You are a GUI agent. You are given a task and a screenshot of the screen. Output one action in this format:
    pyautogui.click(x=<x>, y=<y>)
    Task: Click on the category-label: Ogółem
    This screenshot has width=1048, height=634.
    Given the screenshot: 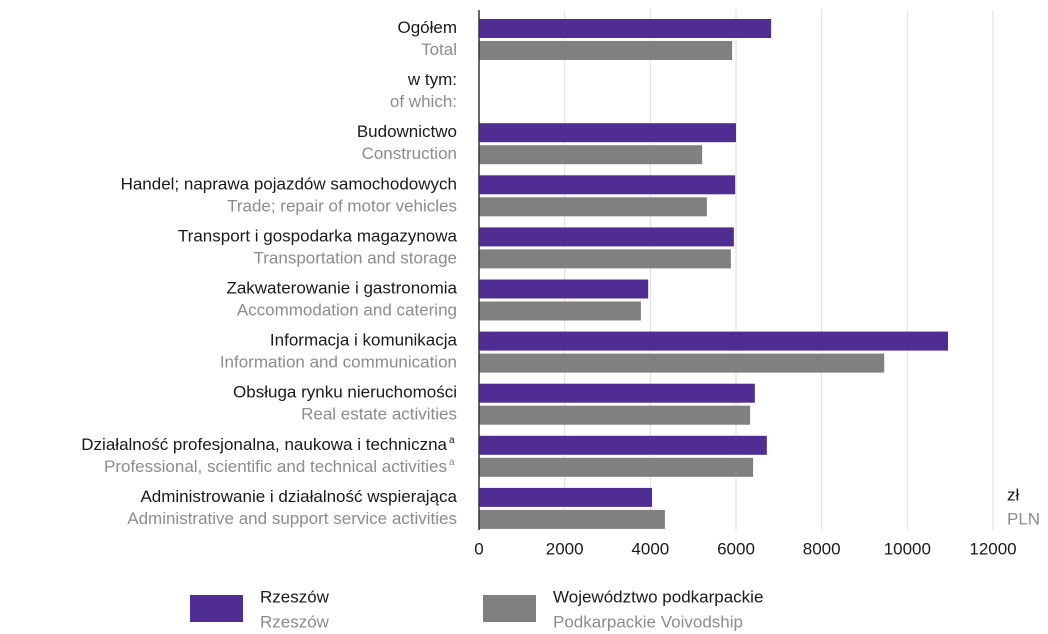 What is the action you would take?
    pyautogui.click(x=427, y=27)
    